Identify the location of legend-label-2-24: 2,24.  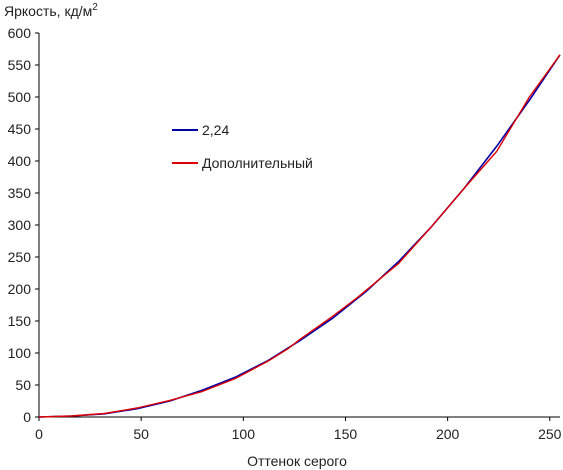
(215, 130).